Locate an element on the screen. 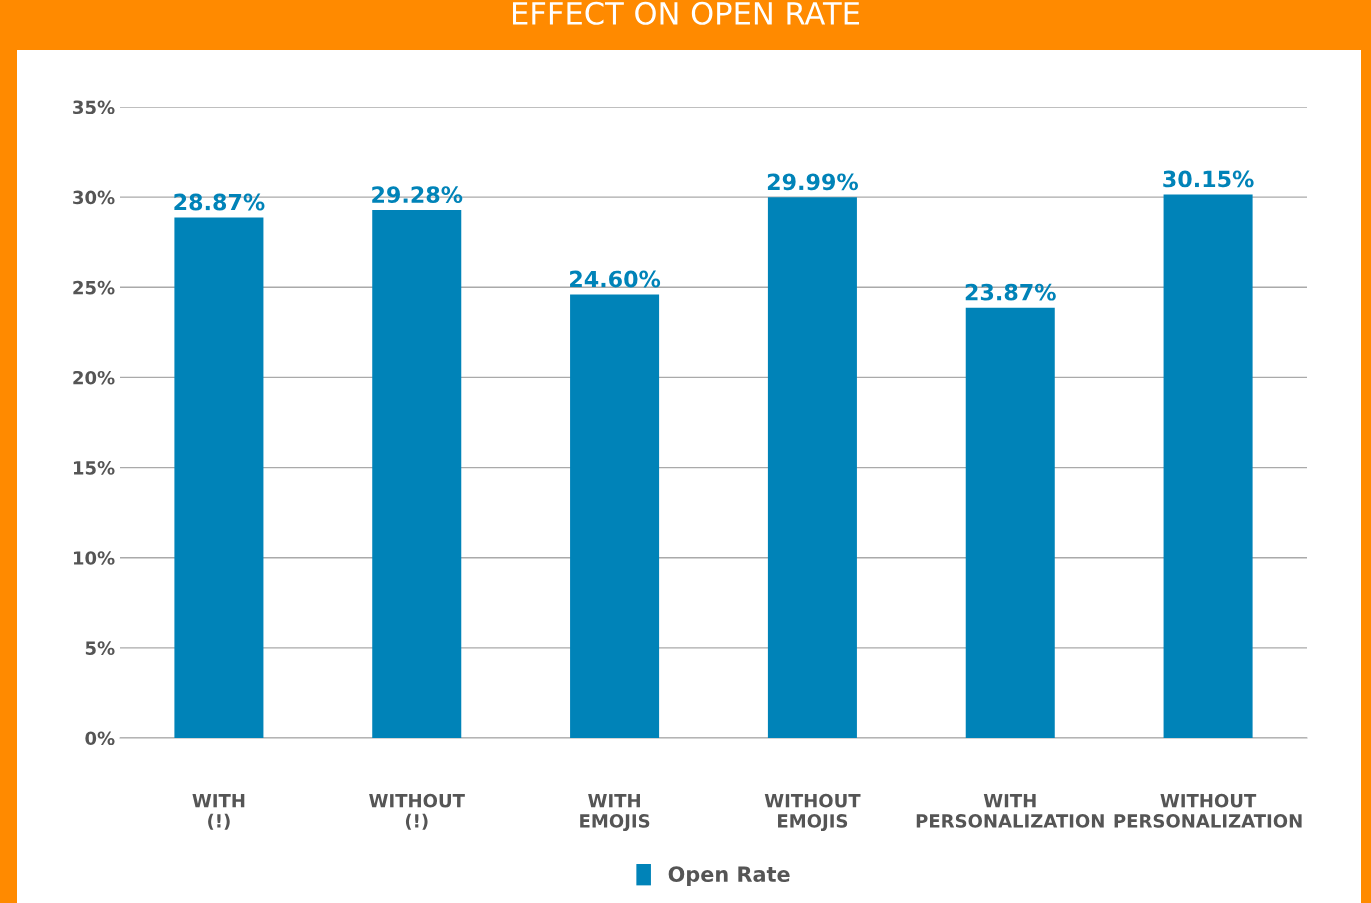 This screenshot has height=903, width=1371. x-tick-label: WITHOUT EMOJIS is located at coordinates (812, 812).